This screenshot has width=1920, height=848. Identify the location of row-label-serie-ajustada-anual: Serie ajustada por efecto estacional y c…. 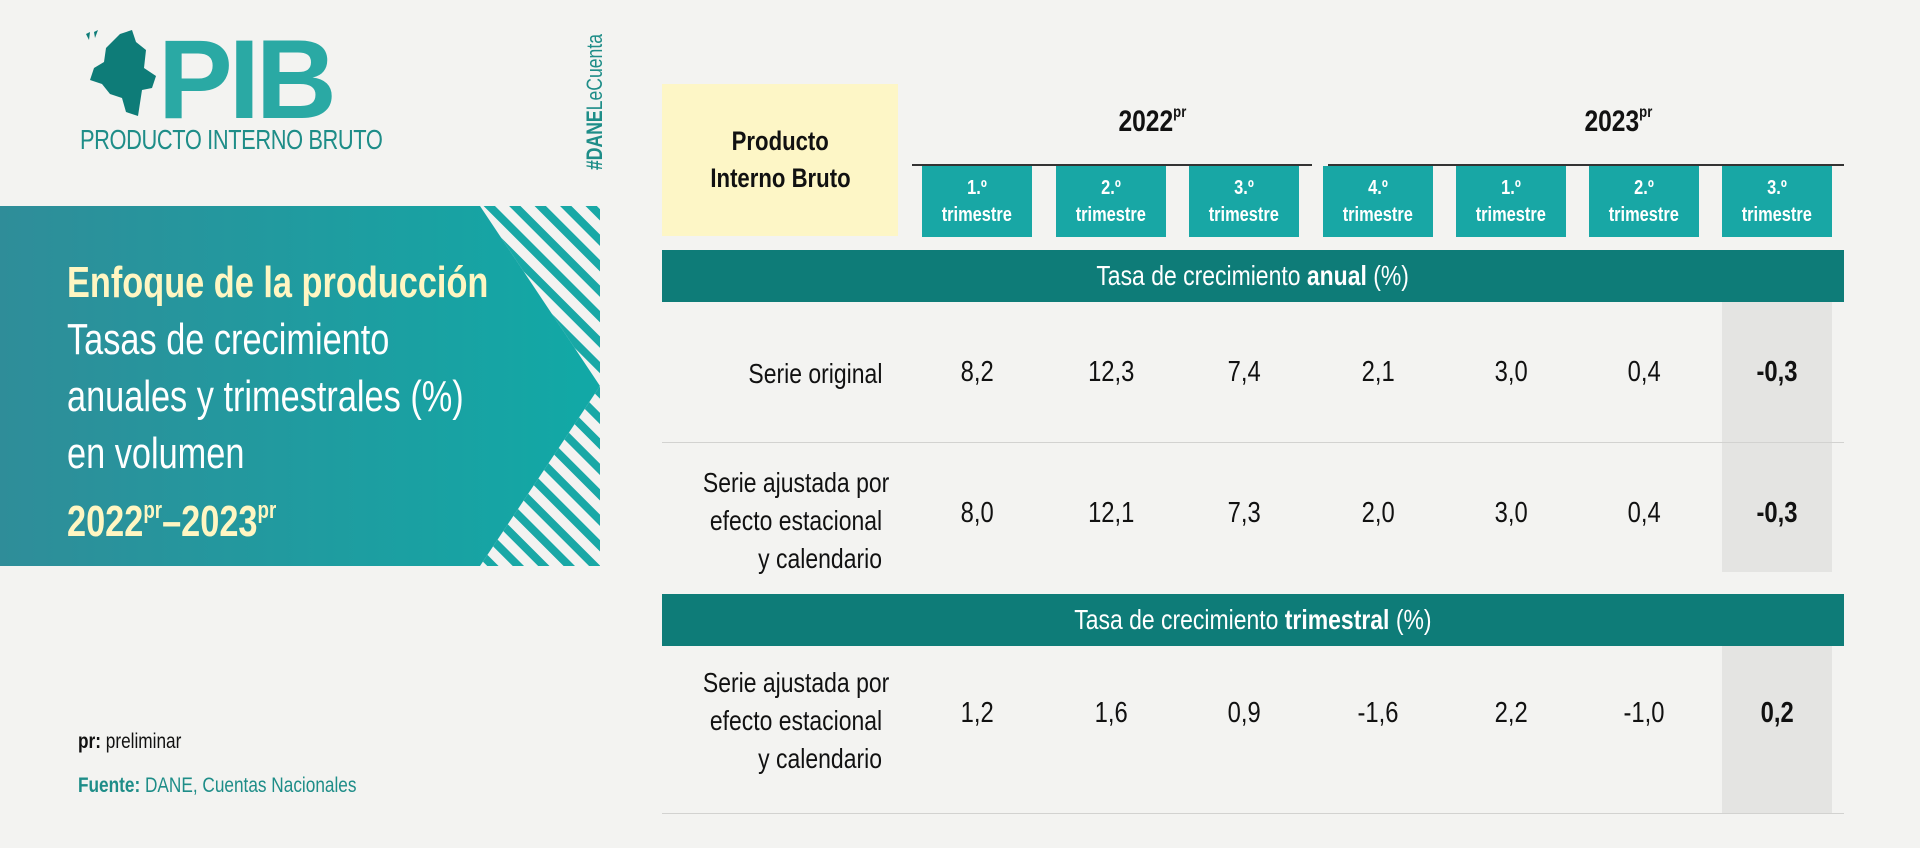
(796, 520).